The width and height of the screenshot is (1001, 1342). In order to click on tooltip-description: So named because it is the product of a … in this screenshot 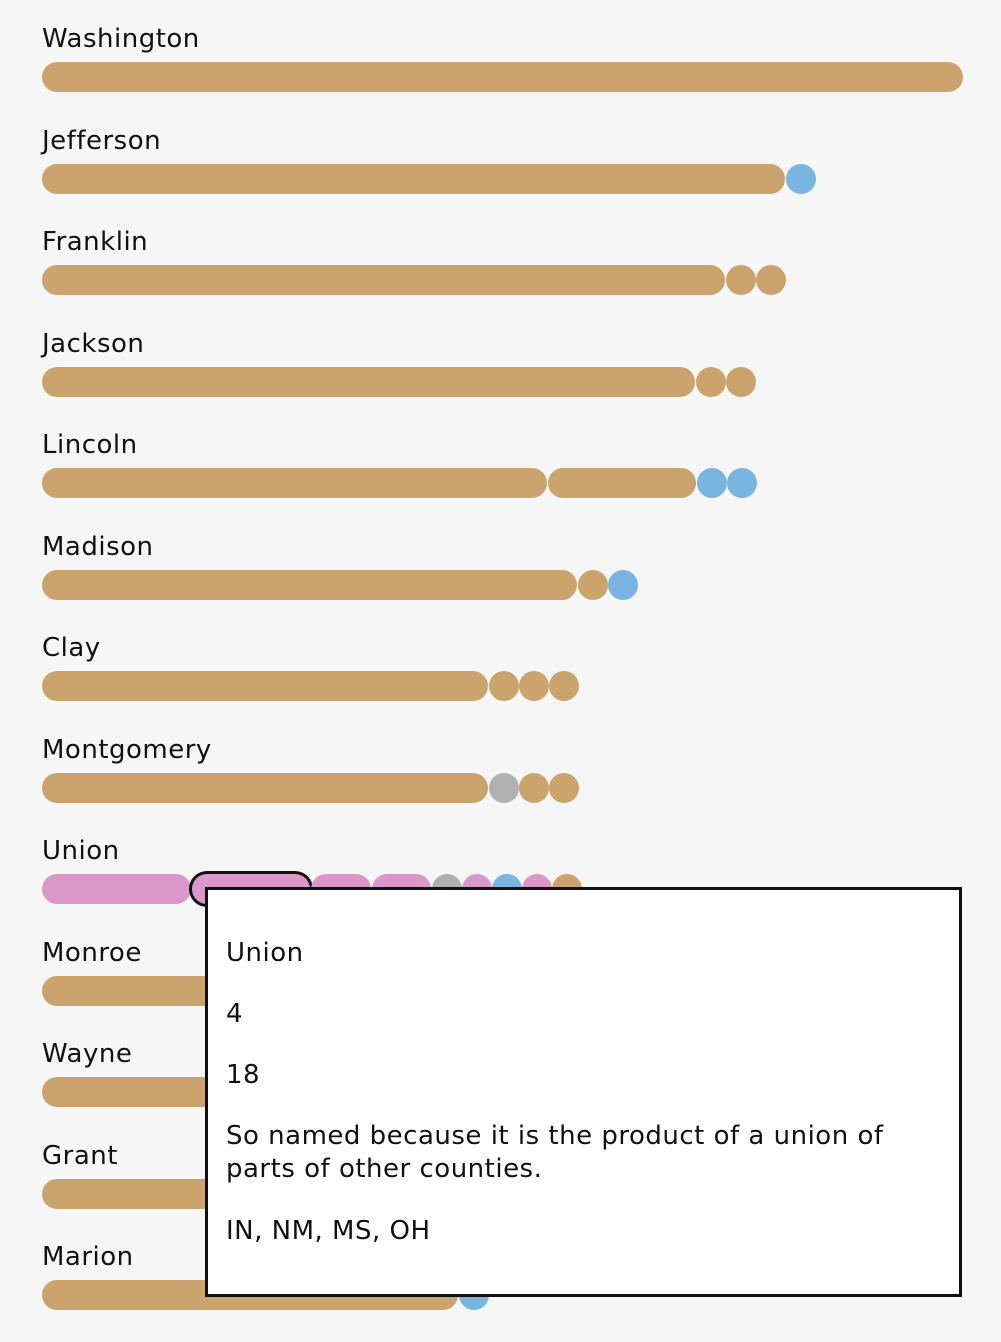, I will do `click(555, 1152)`.